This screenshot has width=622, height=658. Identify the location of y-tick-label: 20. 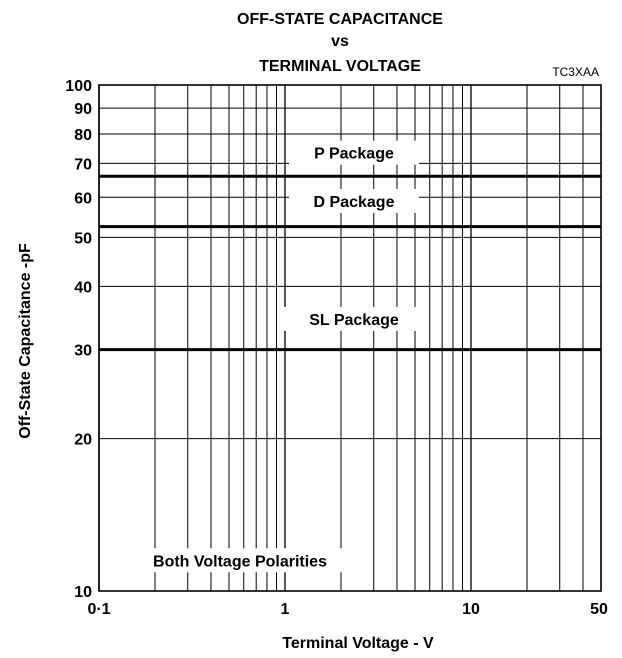
(83, 440).